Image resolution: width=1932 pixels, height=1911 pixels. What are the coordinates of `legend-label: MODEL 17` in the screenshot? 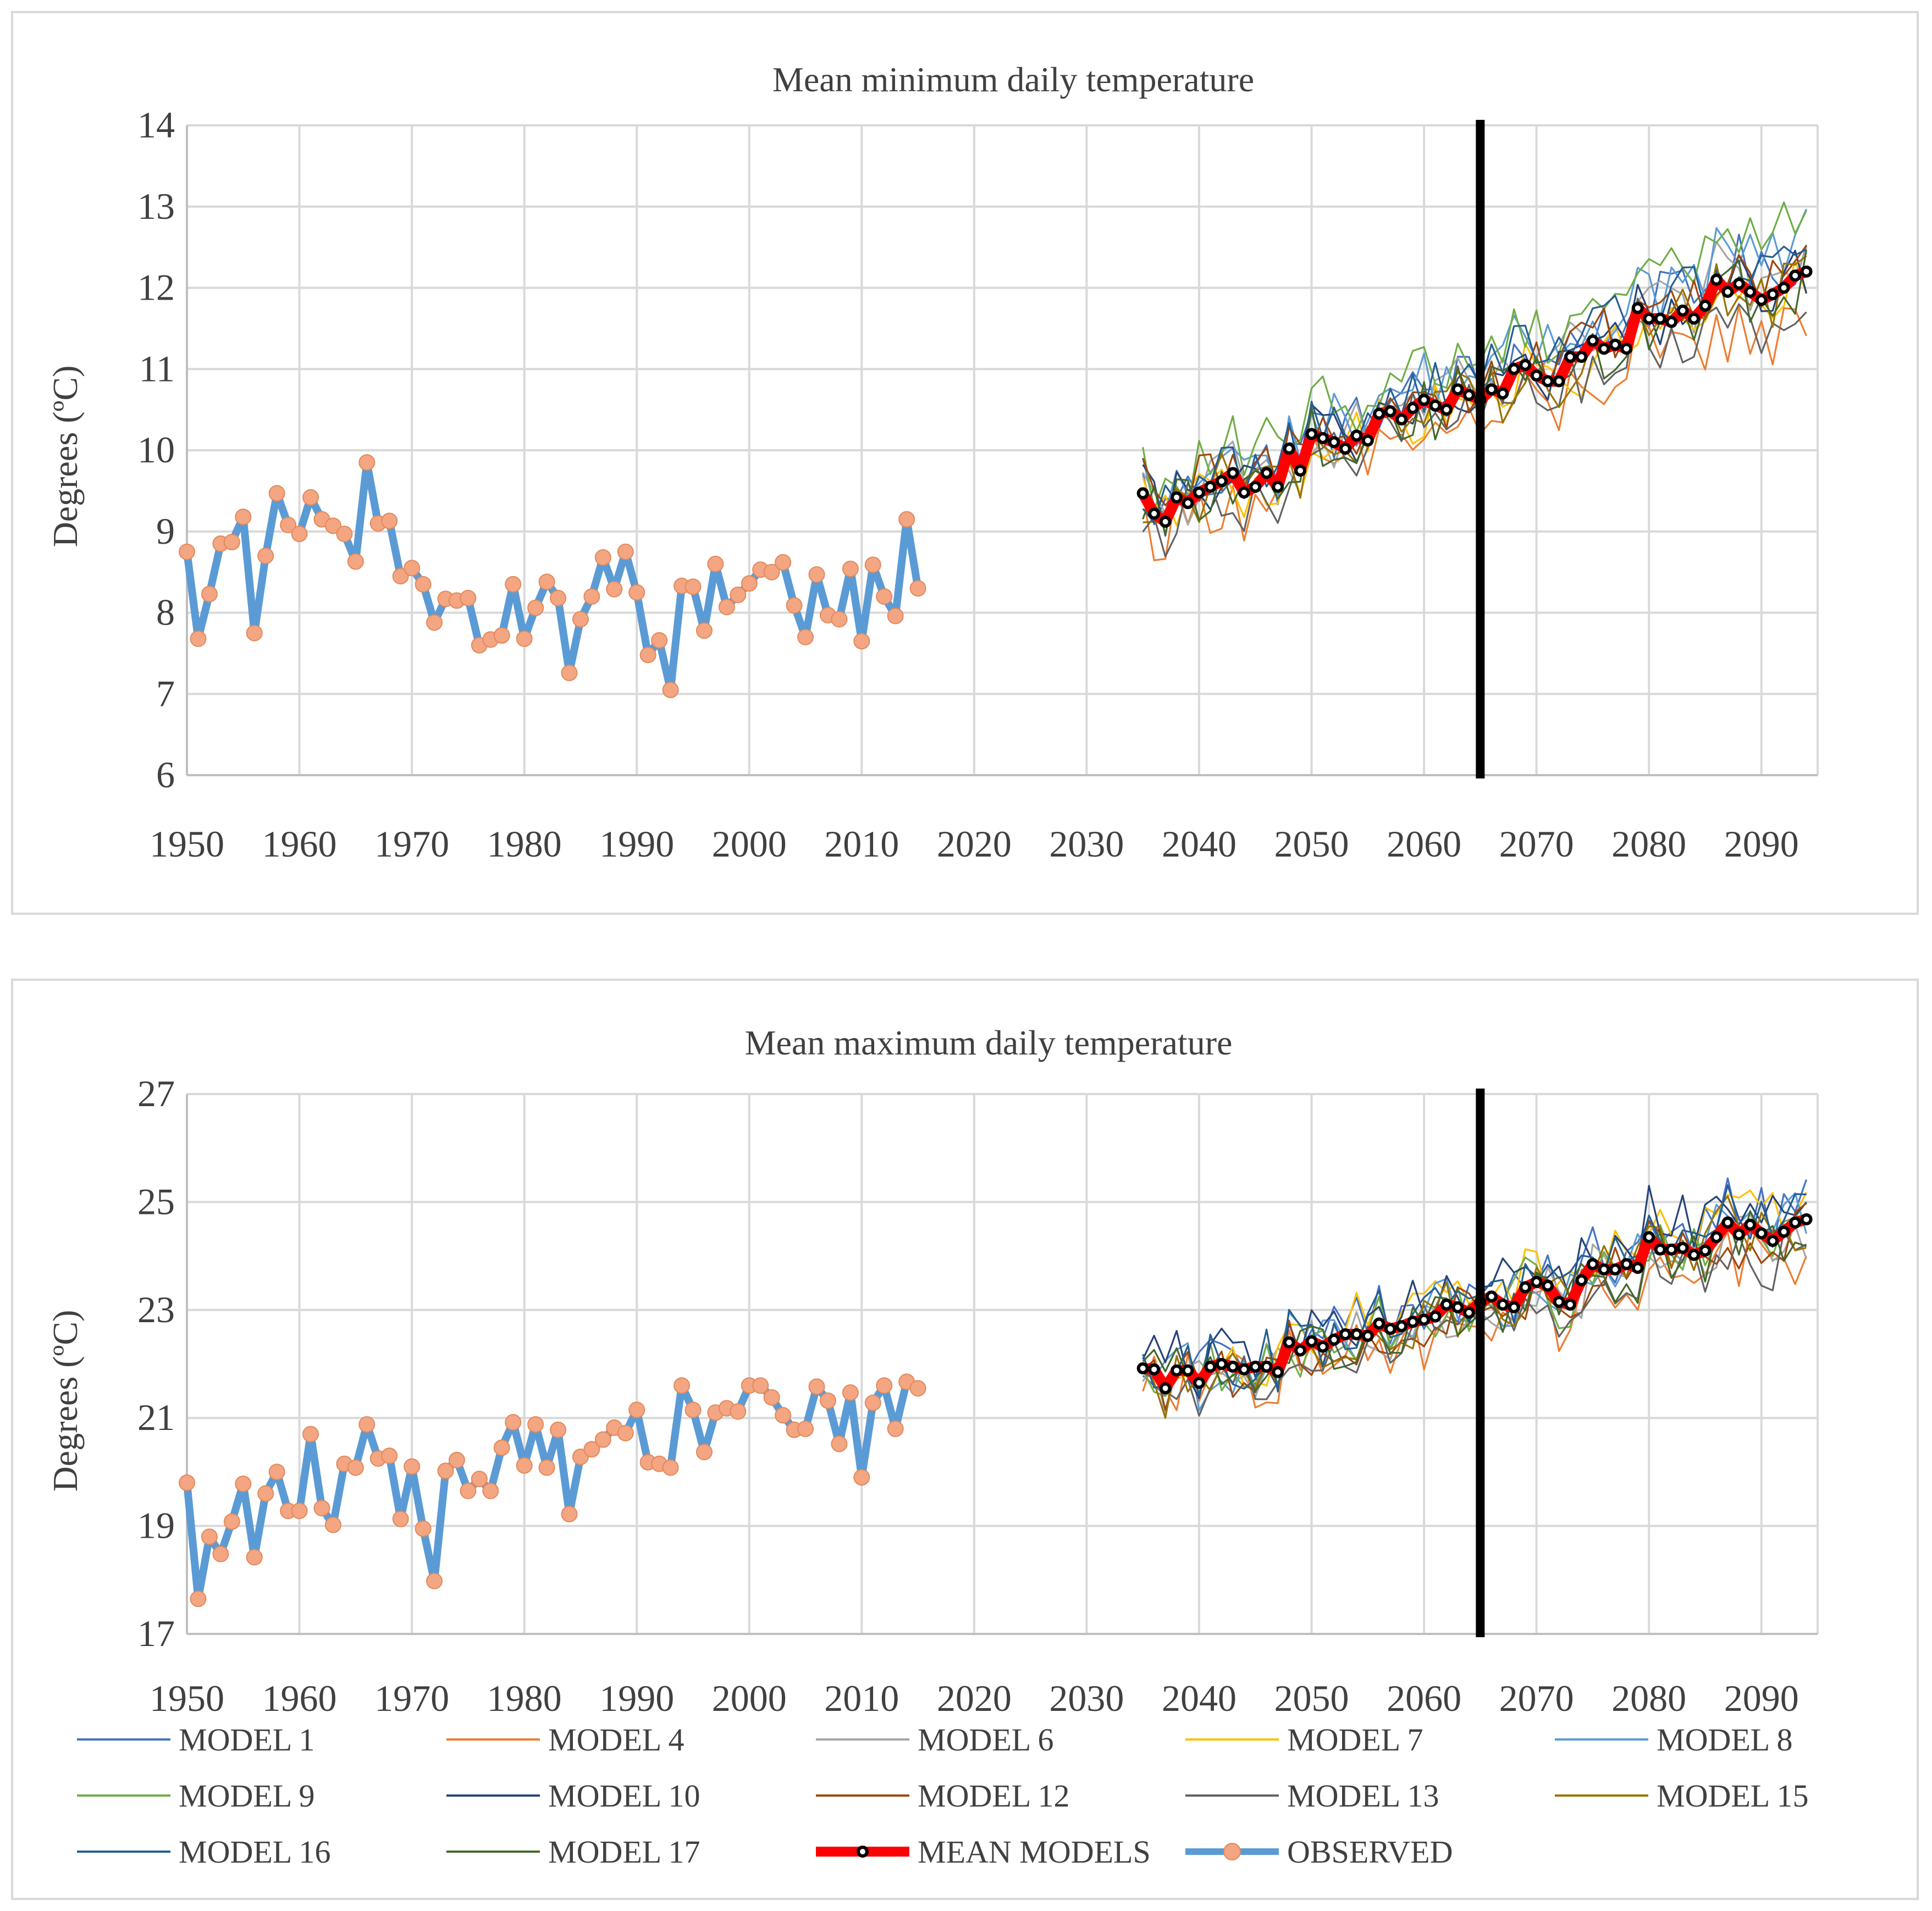 It's located at (624, 1852).